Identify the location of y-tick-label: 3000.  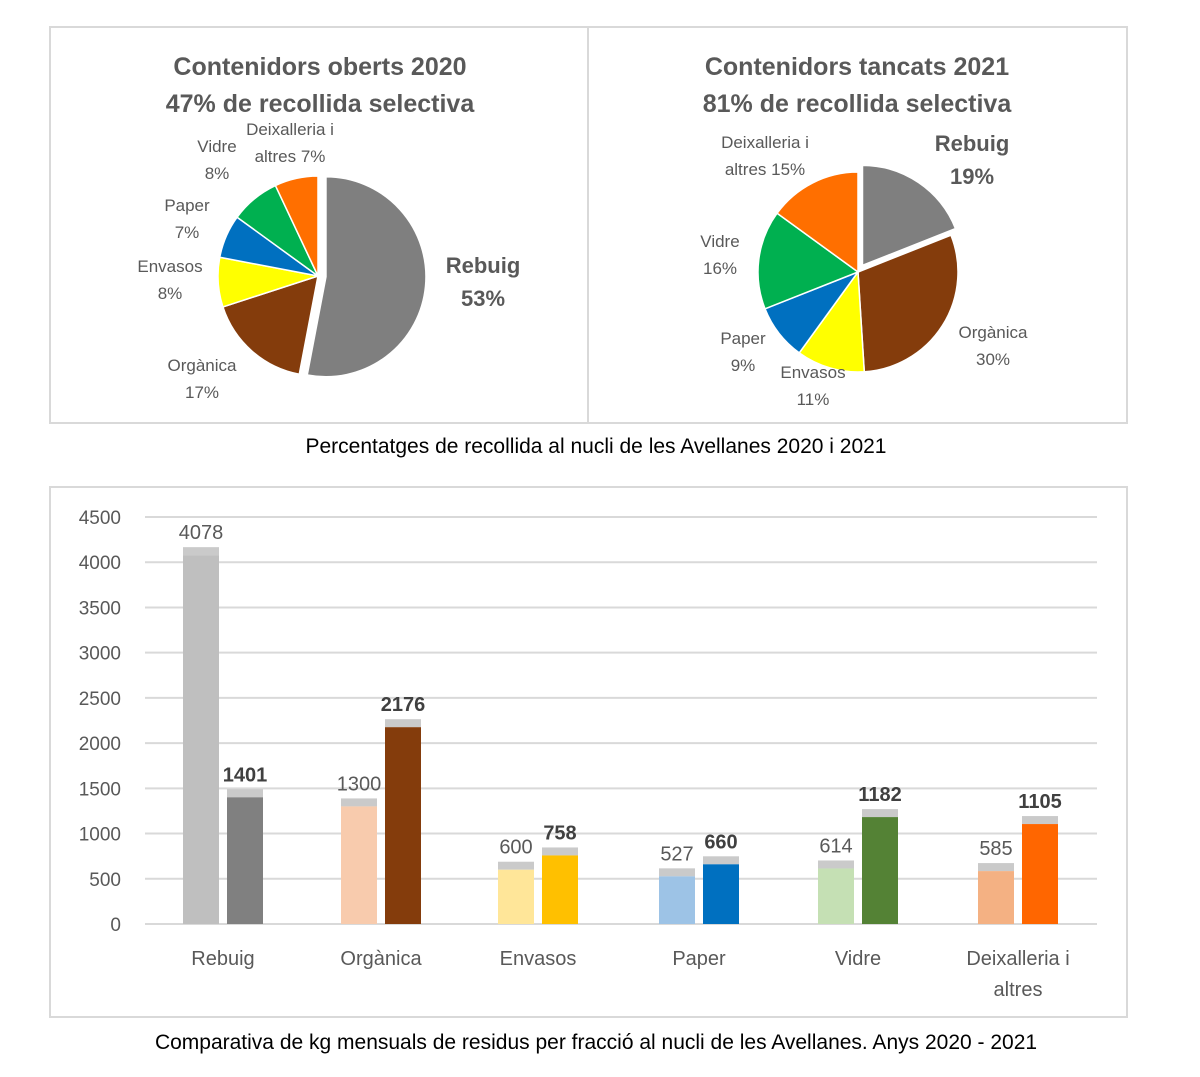
(100, 654).